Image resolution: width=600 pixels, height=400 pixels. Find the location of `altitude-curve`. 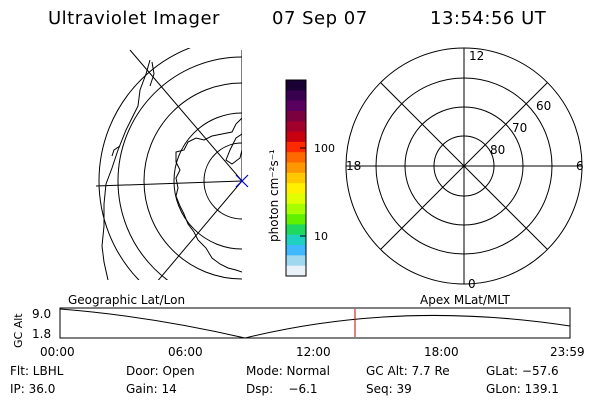

altitude-curve is located at coordinates (315, 323).